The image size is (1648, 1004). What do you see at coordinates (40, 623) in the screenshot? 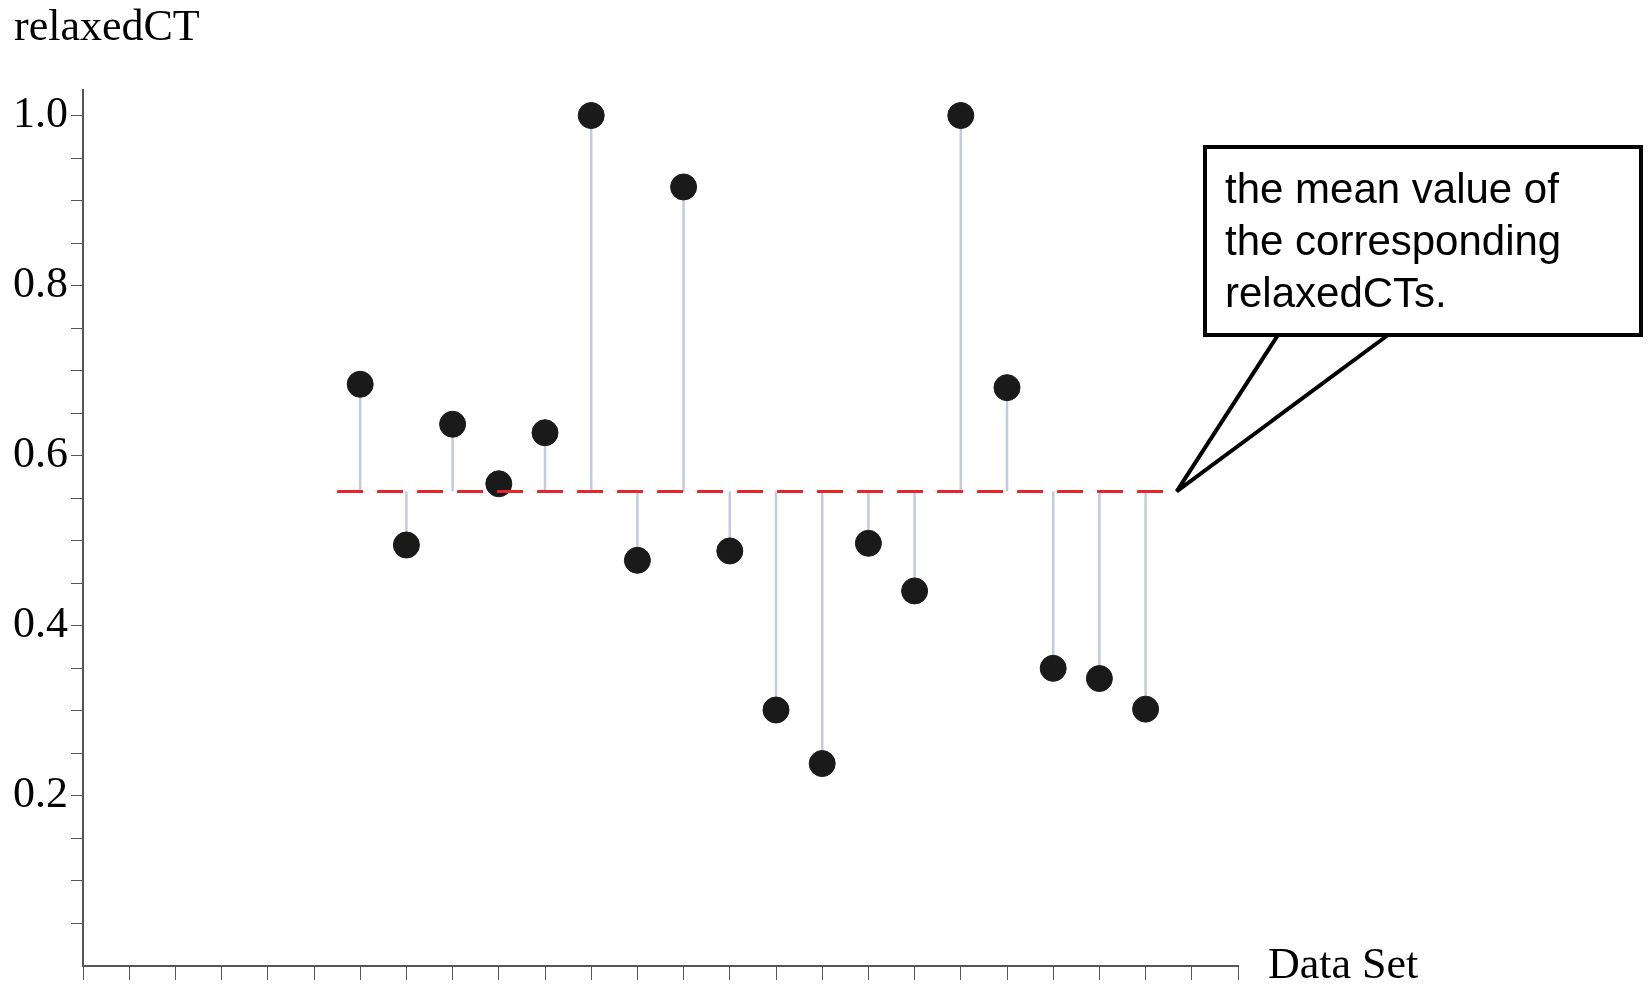
I see `y-tick-label: 0.4` at bounding box center [40, 623].